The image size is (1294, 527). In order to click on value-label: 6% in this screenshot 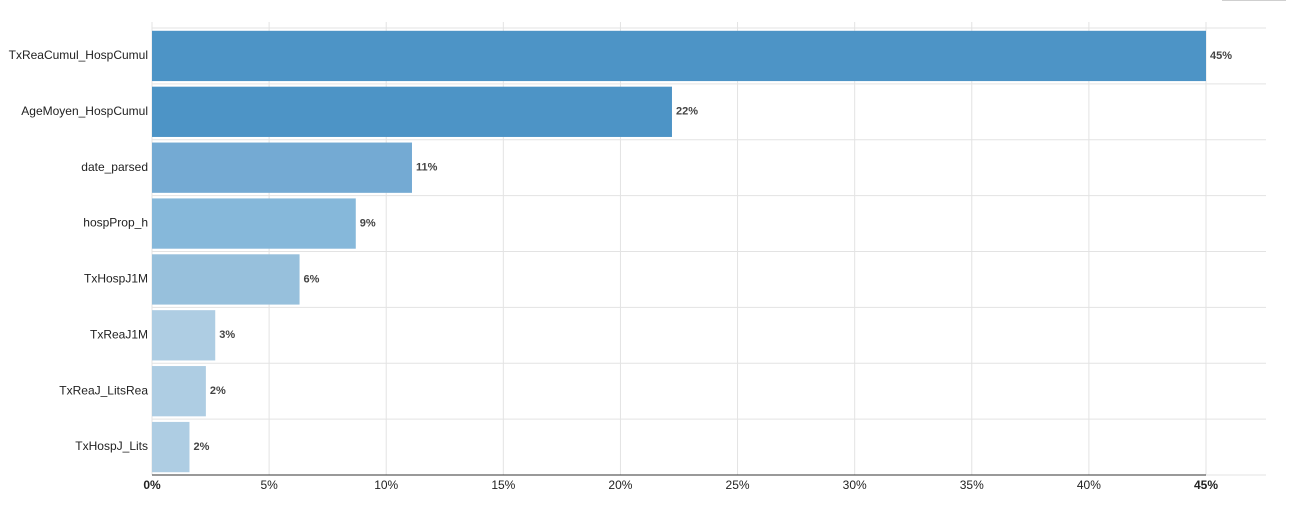, I will do `click(312, 279)`.